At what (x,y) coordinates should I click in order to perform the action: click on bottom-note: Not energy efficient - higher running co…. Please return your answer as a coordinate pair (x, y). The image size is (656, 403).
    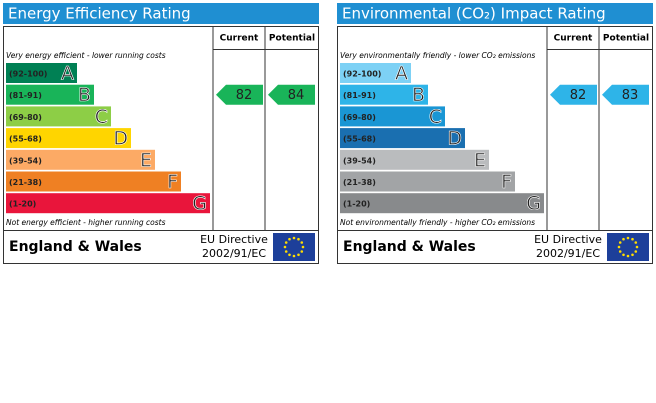
    Looking at the image, I should click on (86, 222).